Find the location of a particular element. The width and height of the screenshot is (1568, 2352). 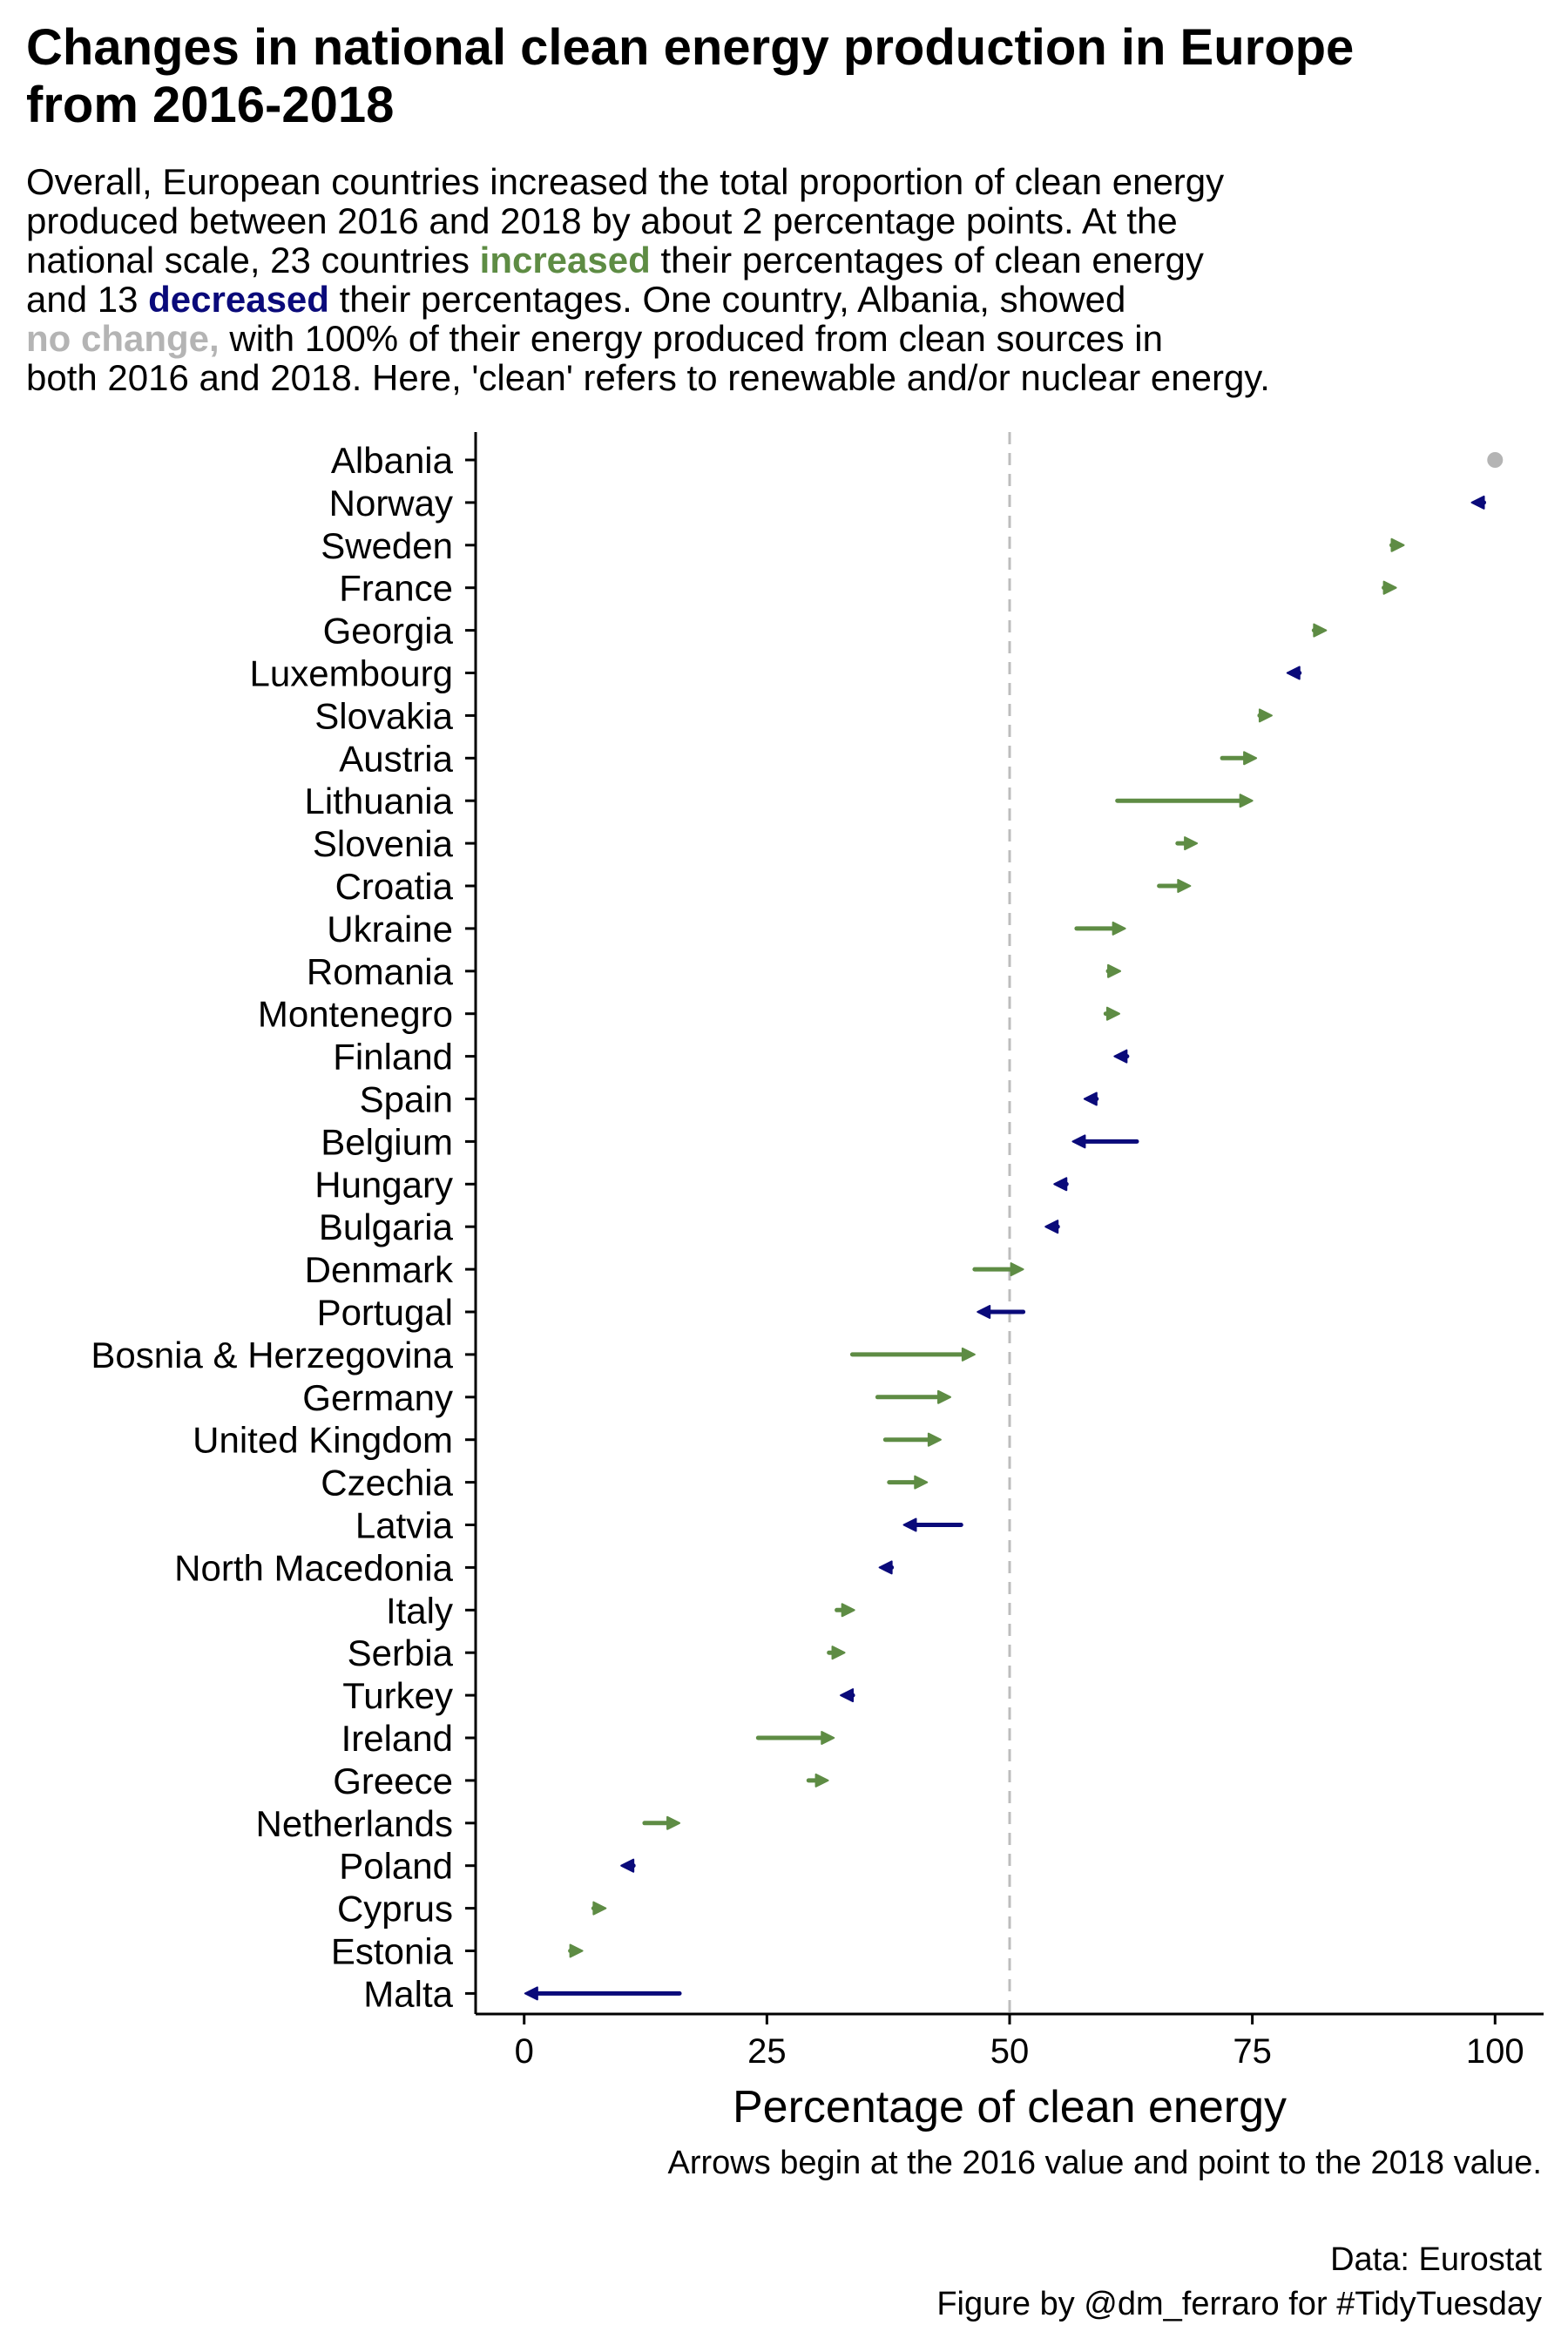

subtitle-line-3a: national scale, 23 countries is located at coordinates (253, 260).